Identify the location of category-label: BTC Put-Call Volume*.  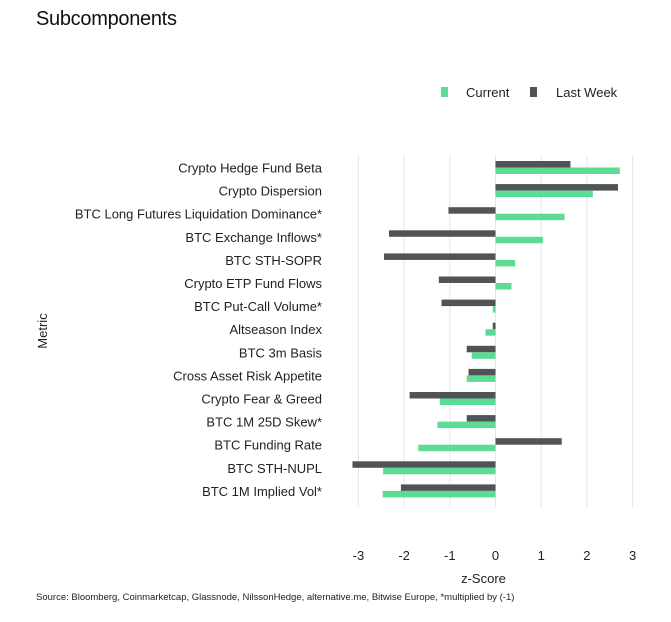
(258, 306).